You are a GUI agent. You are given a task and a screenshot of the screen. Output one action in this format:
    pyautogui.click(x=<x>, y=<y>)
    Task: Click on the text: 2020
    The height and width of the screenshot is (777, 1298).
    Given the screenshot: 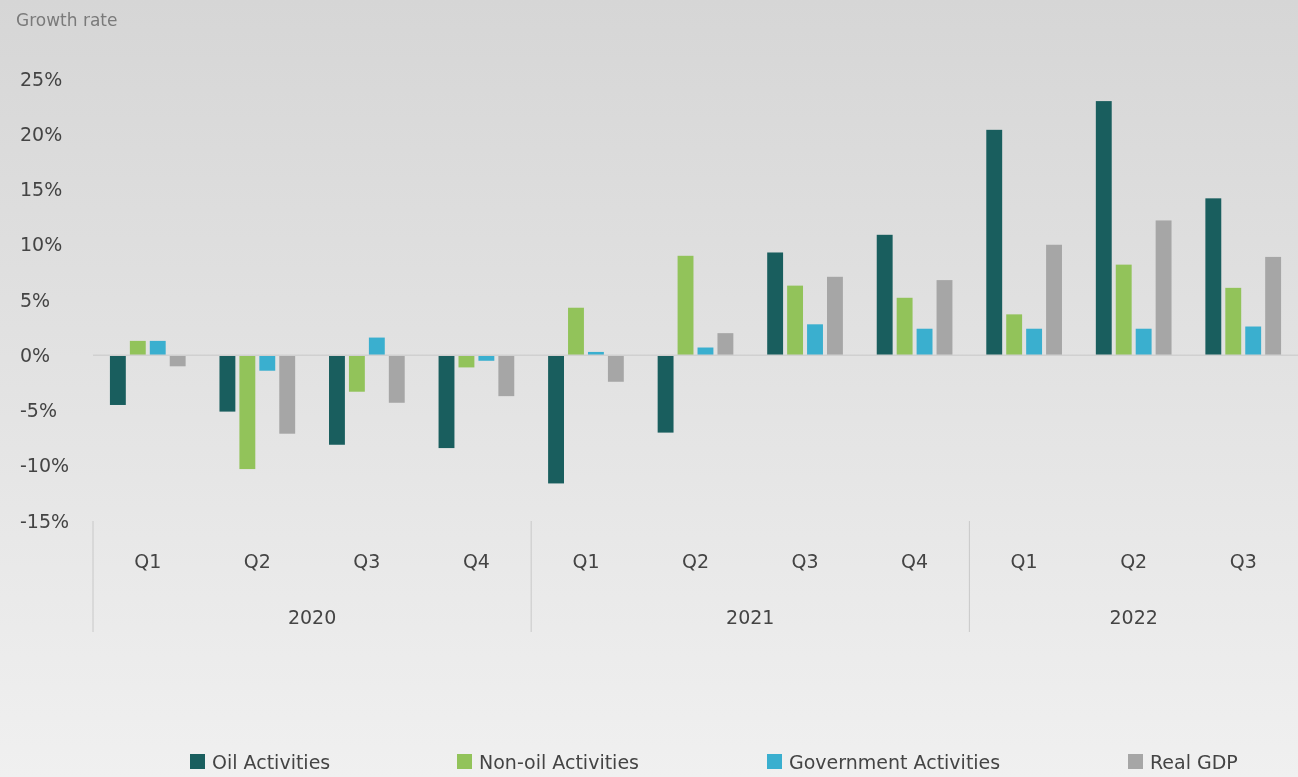 What is the action you would take?
    pyautogui.click(x=312, y=616)
    